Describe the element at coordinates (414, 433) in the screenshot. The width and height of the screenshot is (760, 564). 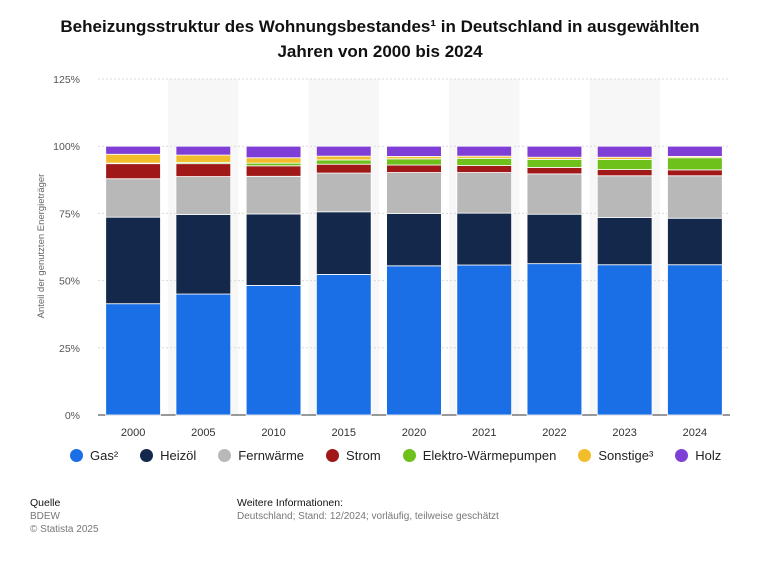
I see `x-tick-label: 2020` at that location.